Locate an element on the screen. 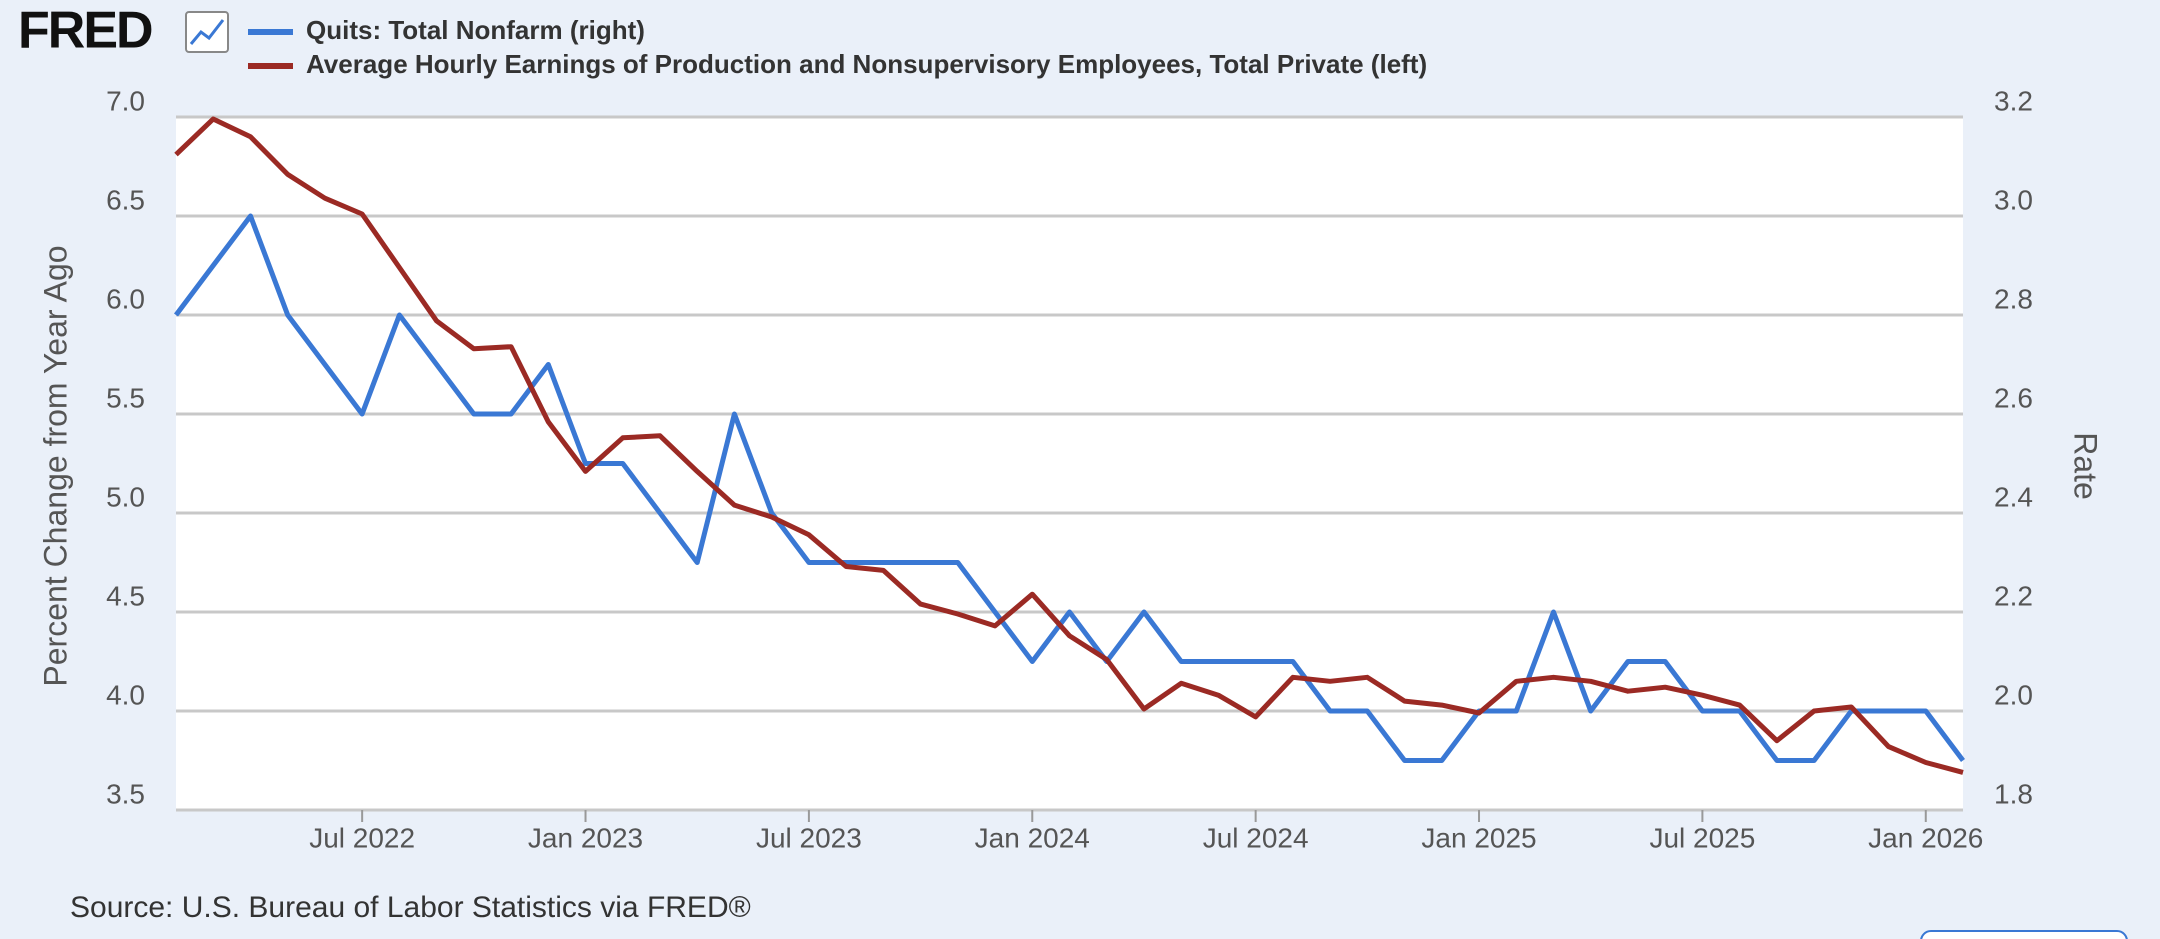  x-tick-label: Jul 2024 is located at coordinates (1256, 837).